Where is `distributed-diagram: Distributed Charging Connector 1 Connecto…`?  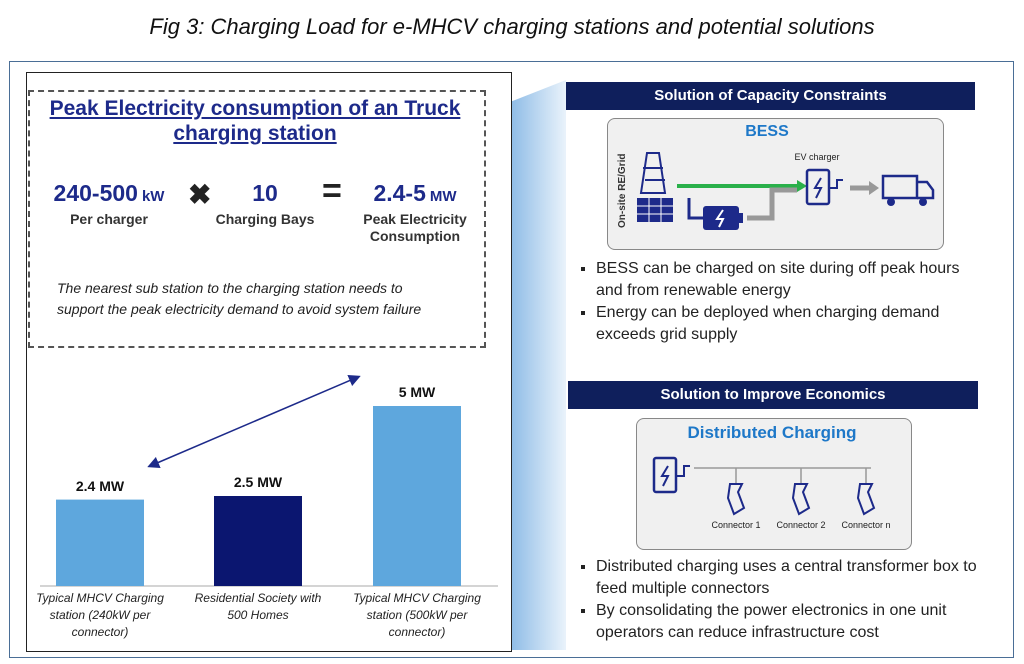 distributed-diagram: Distributed Charging Connector 1 Connecto… is located at coordinates (771, 476).